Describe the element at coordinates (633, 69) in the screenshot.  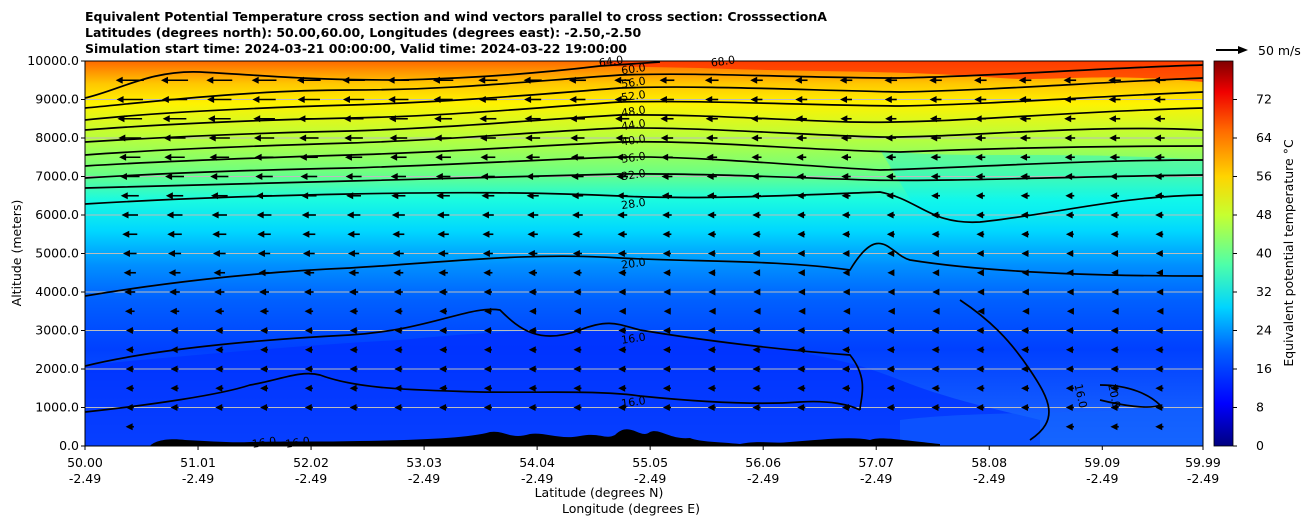
I see `contour-label-11: 60.0` at that location.